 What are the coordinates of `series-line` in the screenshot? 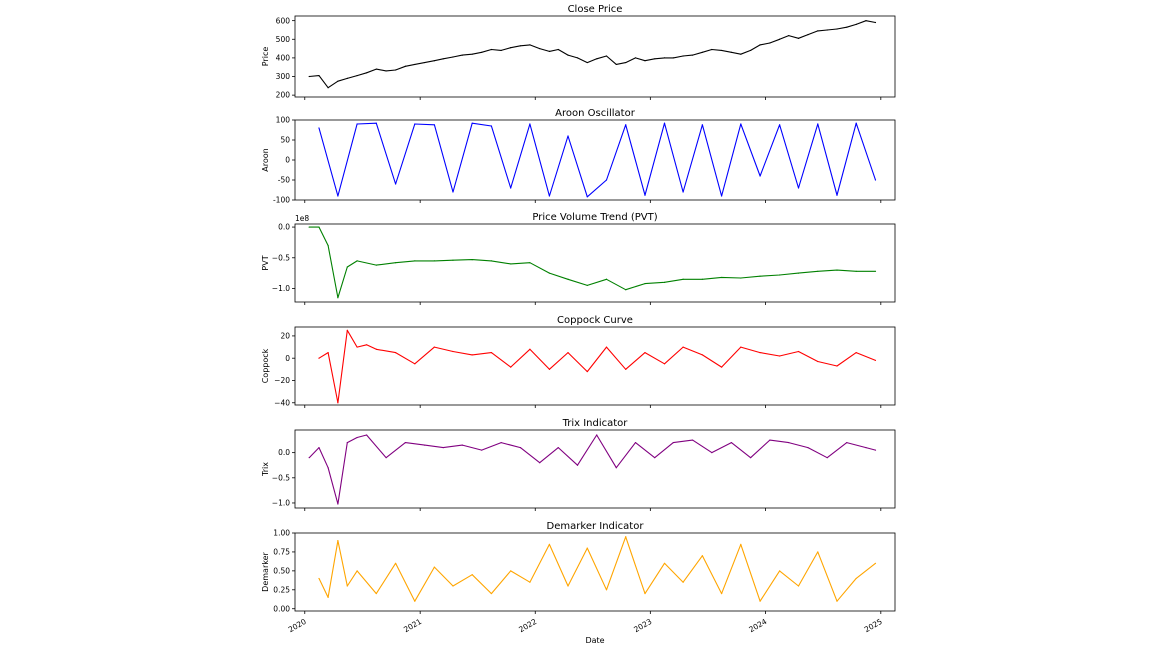 It's located at (597, 366).